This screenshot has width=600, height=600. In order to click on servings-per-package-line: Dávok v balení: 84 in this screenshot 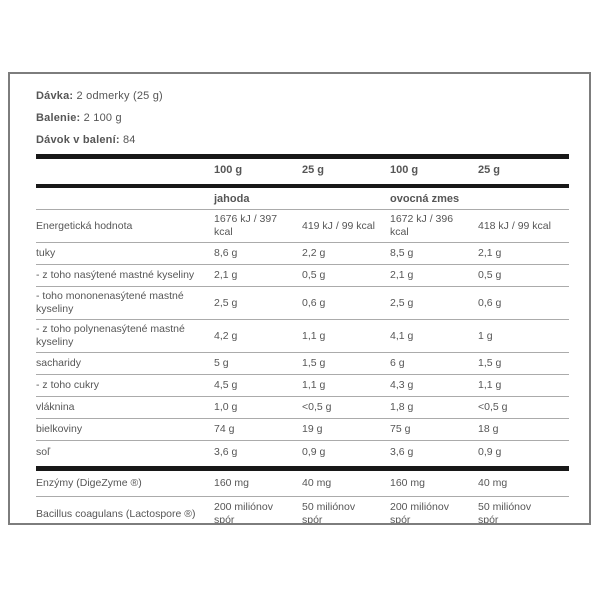, I will do `click(302, 140)`.